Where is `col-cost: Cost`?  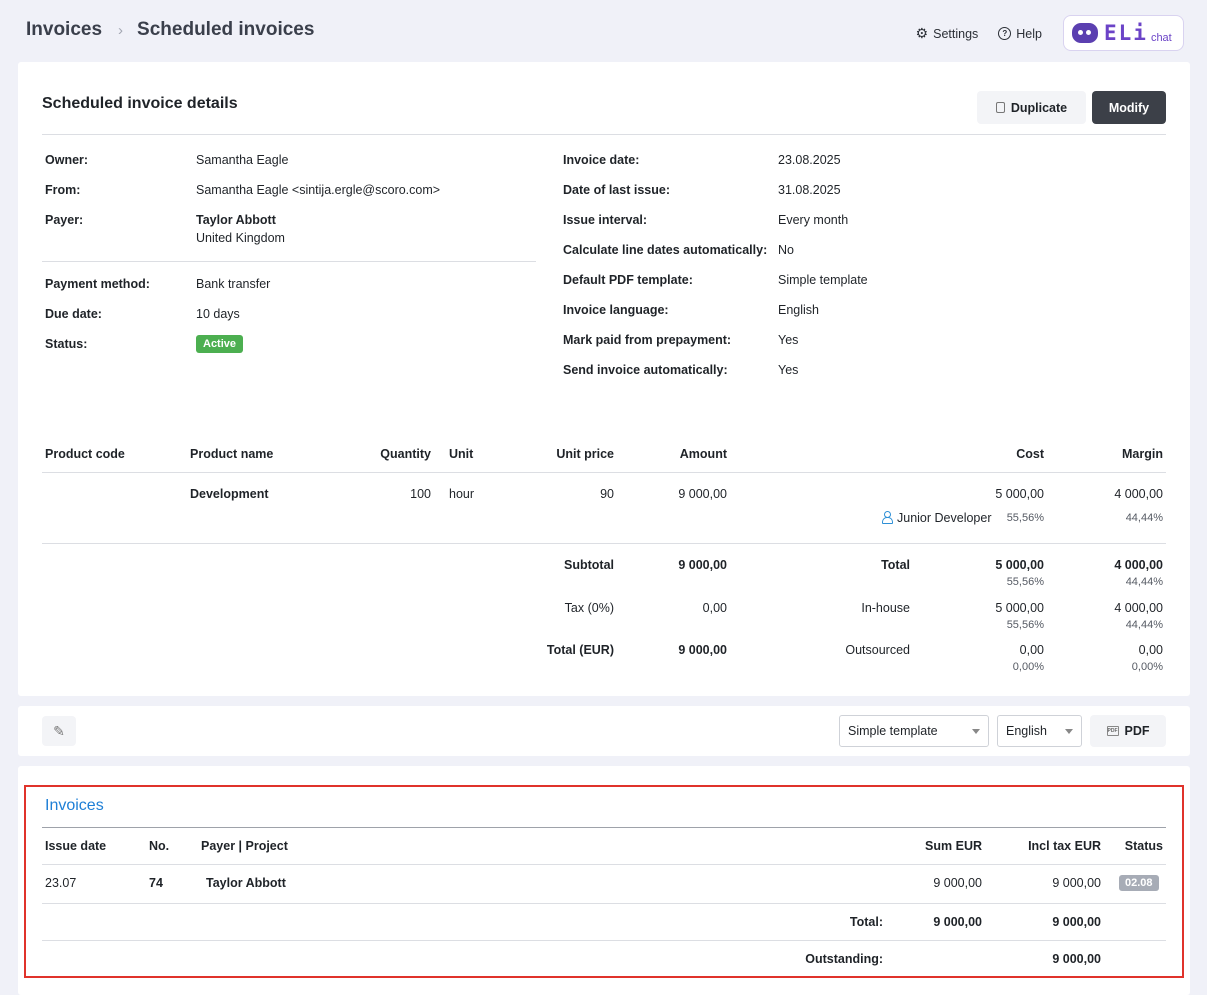 col-cost: Cost is located at coordinates (1030, 454).